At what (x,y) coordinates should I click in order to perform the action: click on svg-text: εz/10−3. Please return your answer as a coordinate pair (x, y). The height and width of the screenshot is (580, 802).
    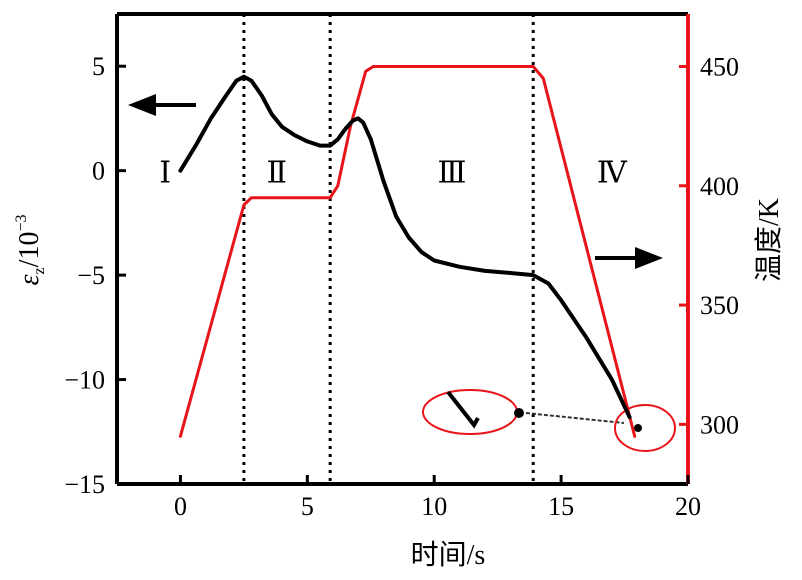
    Looking at the image, I should click on (30, 250).